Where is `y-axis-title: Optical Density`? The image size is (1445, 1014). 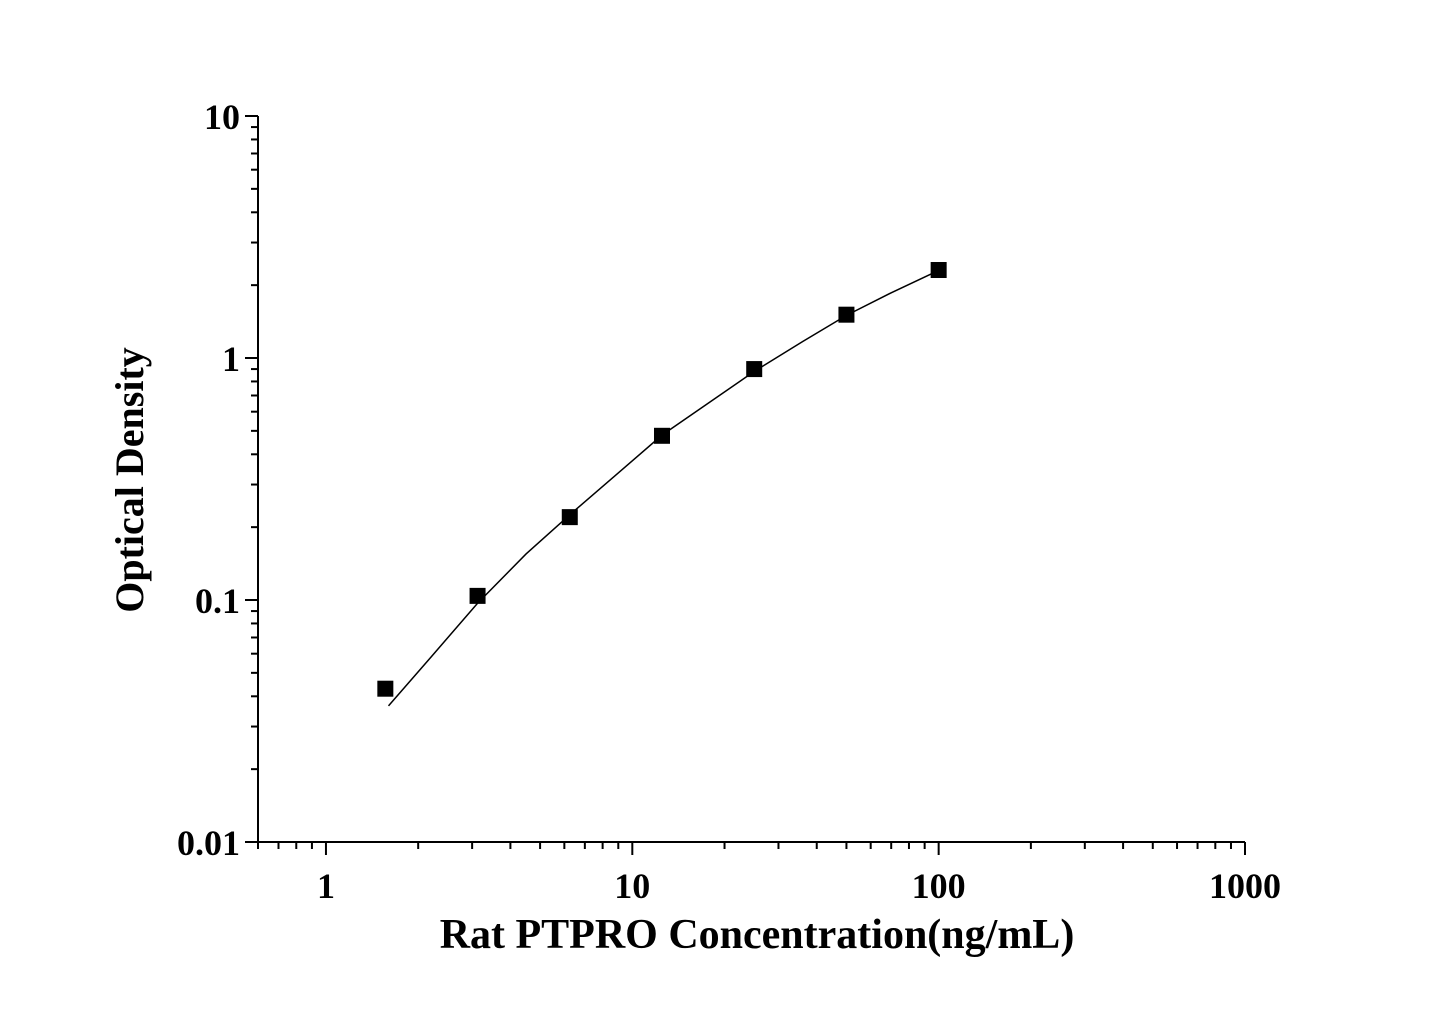 y-axis-title: Optical Density is located at coordinates (129, 480).